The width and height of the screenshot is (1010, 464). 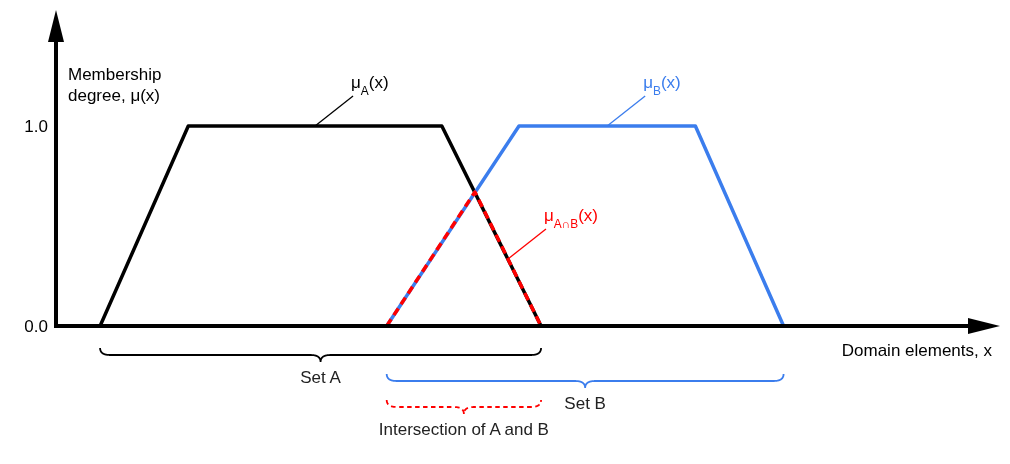 I want to click on y-tick-label: 0.0, so click(x=36, y=327).